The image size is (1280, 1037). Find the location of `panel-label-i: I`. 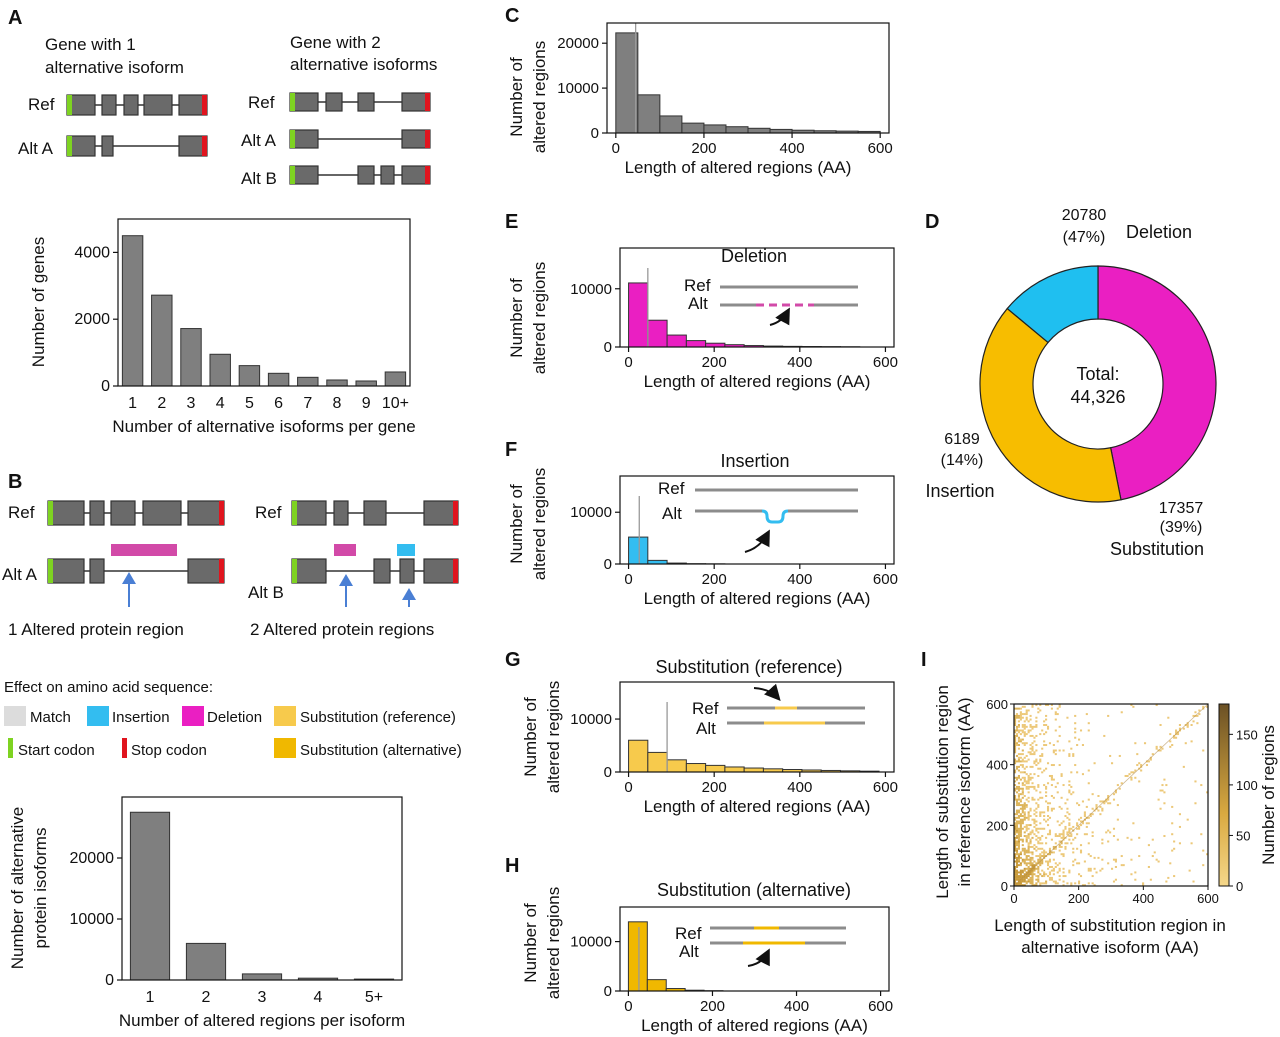

panel-label-i: I is located at coordinates (924, 660).